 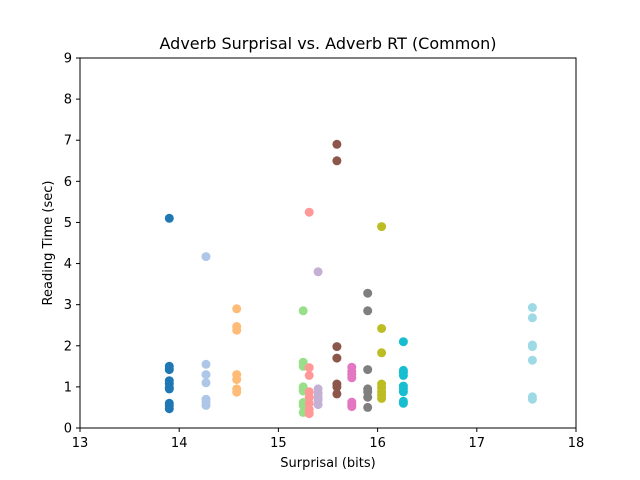 I want to click on y-tick-label: 0, so click(x=68, y=429).